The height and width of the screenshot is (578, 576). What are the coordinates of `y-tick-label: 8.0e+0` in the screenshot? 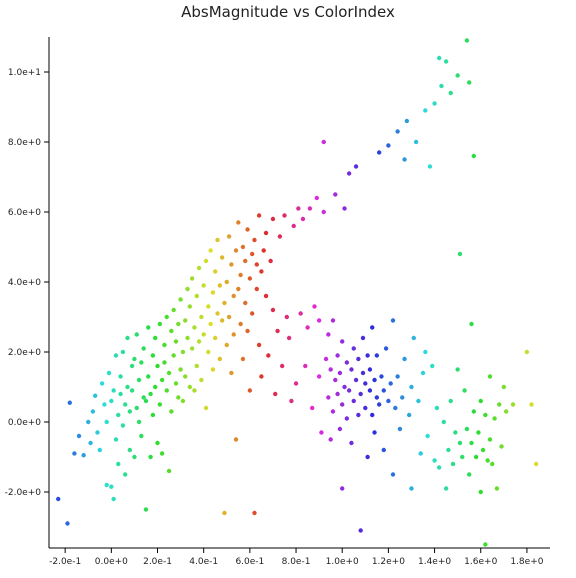 It's located at (24, 143).